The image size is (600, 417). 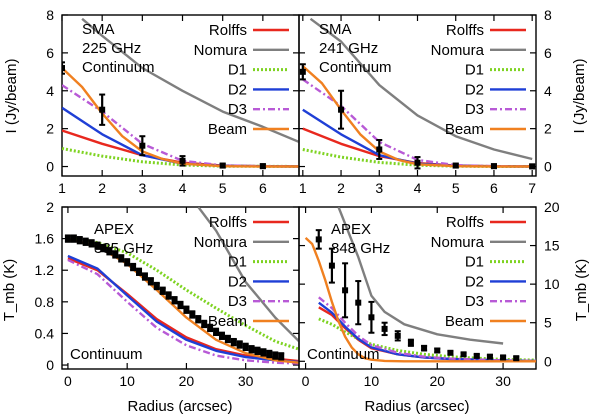 What do you see at coordinates (123, 248) in the screenshot?
I see `annotation-frequency: 335 GHz` at bounding box center [123, 248].